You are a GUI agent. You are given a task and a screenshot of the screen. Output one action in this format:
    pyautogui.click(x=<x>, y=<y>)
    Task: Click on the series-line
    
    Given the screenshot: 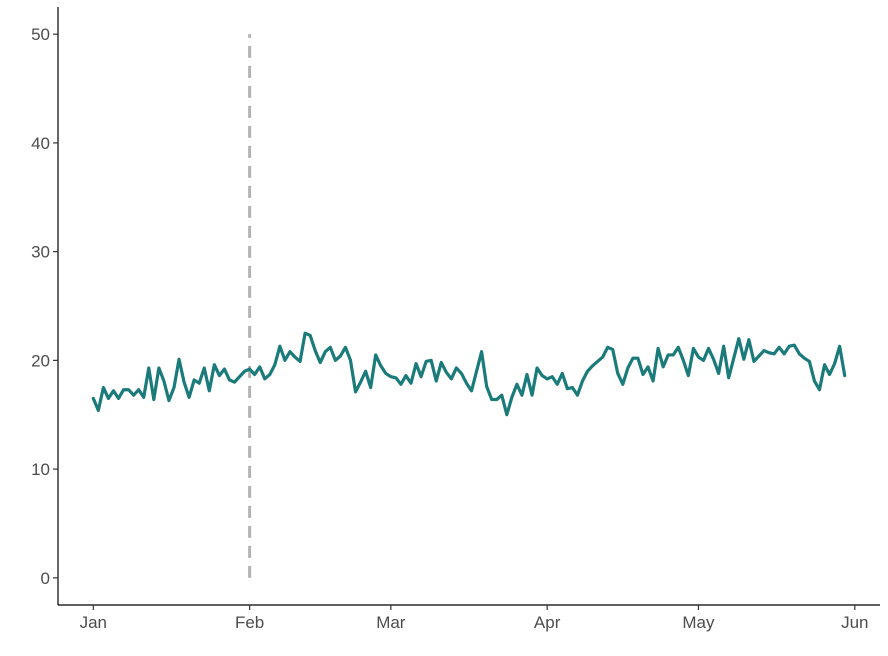 What is the action you would take?
    pyautogui.click(x=469, y=374)
    